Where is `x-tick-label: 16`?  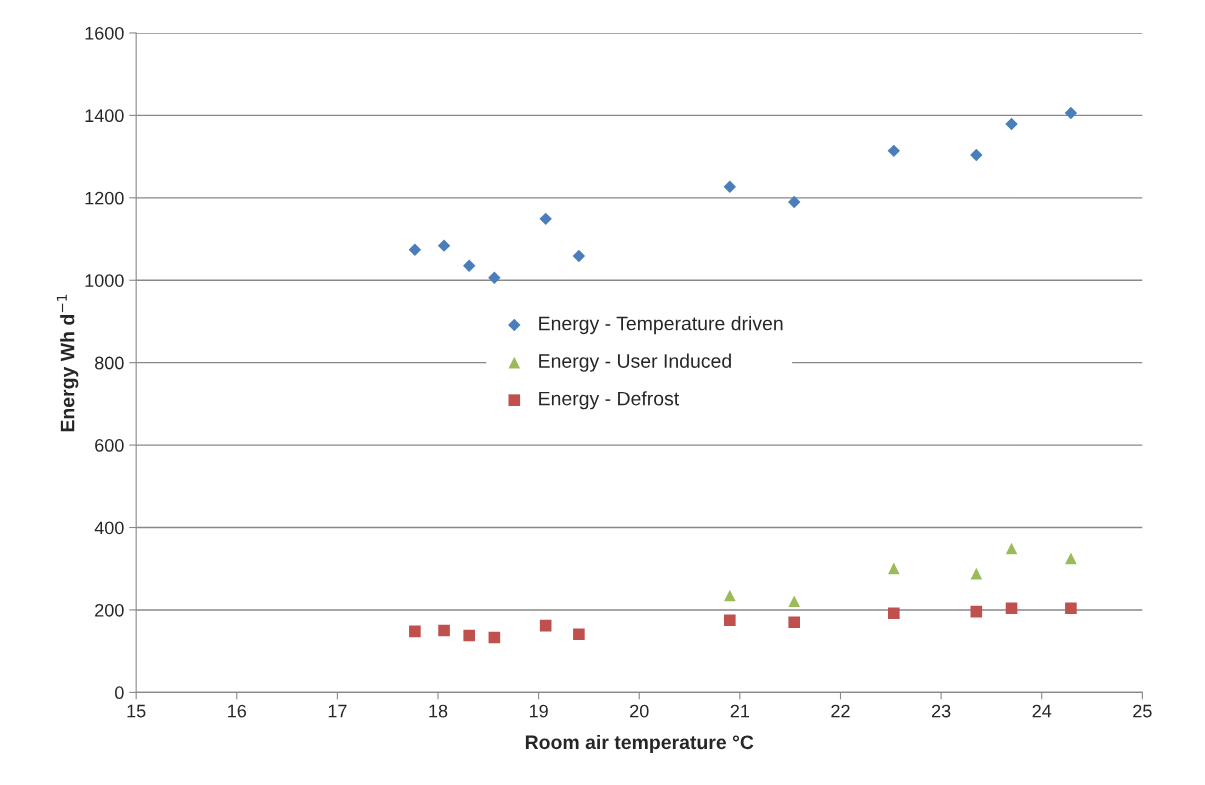
x-tick-label: 16 is located at coordinates (237, 711).